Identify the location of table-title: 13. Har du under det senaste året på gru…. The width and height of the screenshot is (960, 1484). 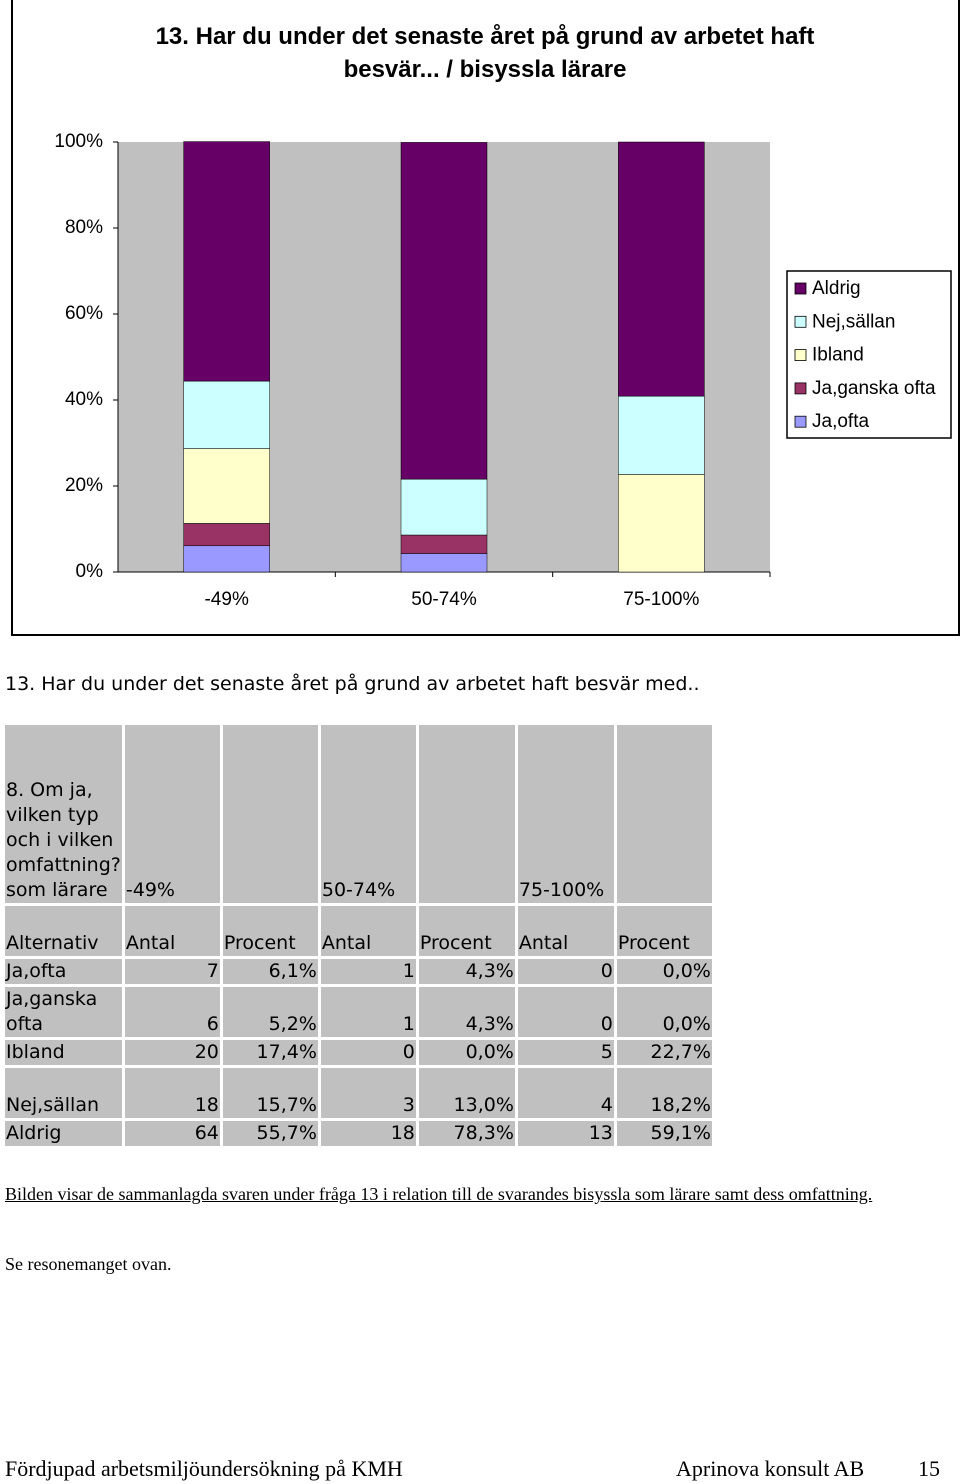
(352, 684).